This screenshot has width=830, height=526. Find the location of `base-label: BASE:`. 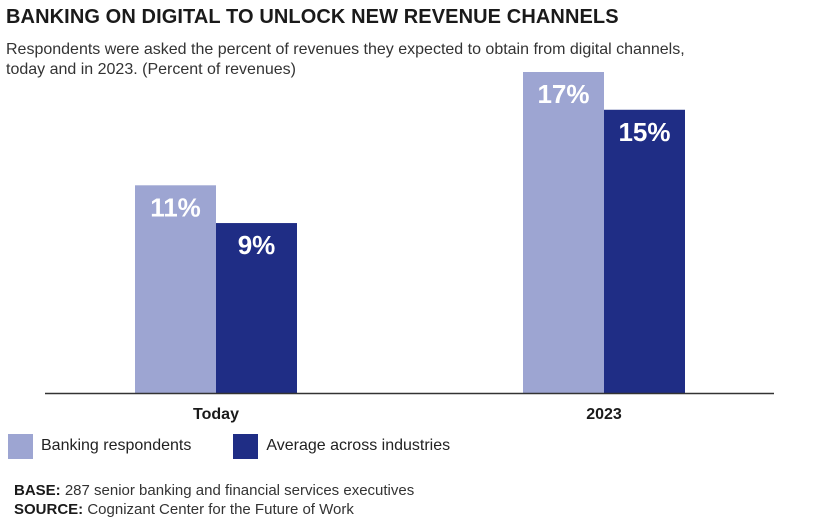

base-label: BASE: is located at coordinates (37, 490).